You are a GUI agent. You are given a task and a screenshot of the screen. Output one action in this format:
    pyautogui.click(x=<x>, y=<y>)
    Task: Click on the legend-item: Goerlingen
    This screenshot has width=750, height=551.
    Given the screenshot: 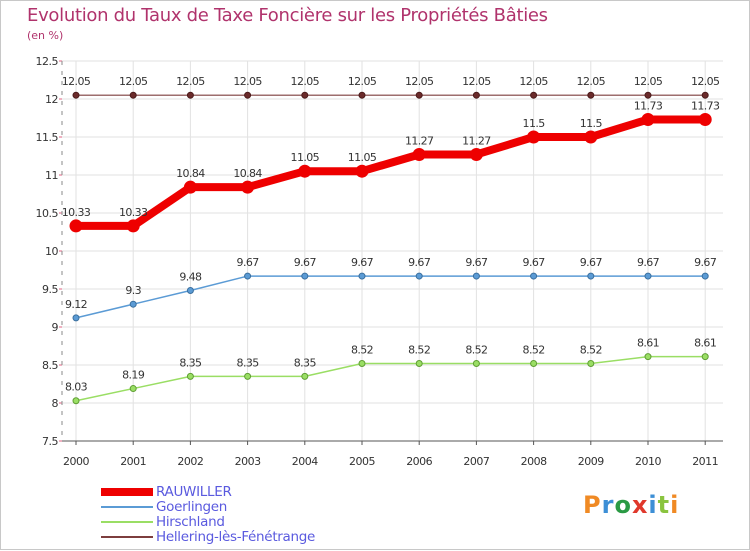 What is the action you would take?
    pyautogui.click(x=231, y=507)
    